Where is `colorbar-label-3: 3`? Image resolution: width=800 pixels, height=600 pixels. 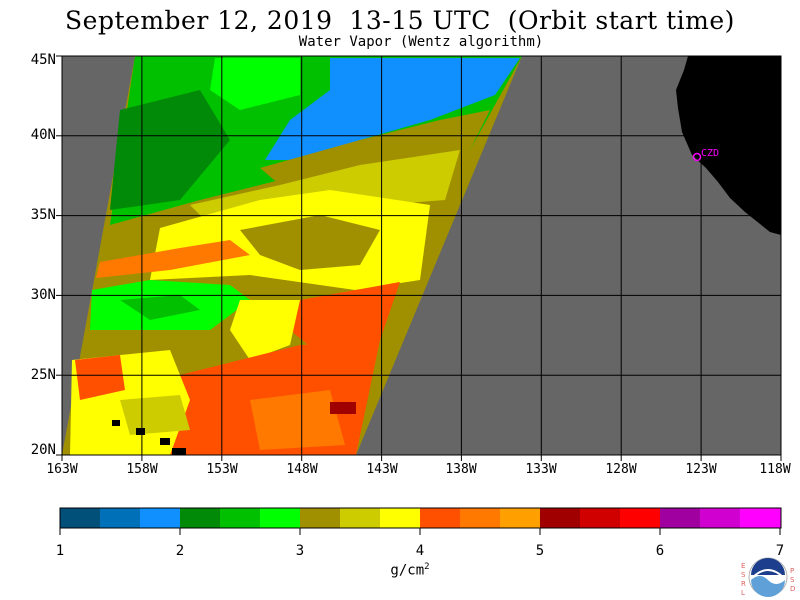
colorbar-label-3: 3 is located at coordinates (300, 551).